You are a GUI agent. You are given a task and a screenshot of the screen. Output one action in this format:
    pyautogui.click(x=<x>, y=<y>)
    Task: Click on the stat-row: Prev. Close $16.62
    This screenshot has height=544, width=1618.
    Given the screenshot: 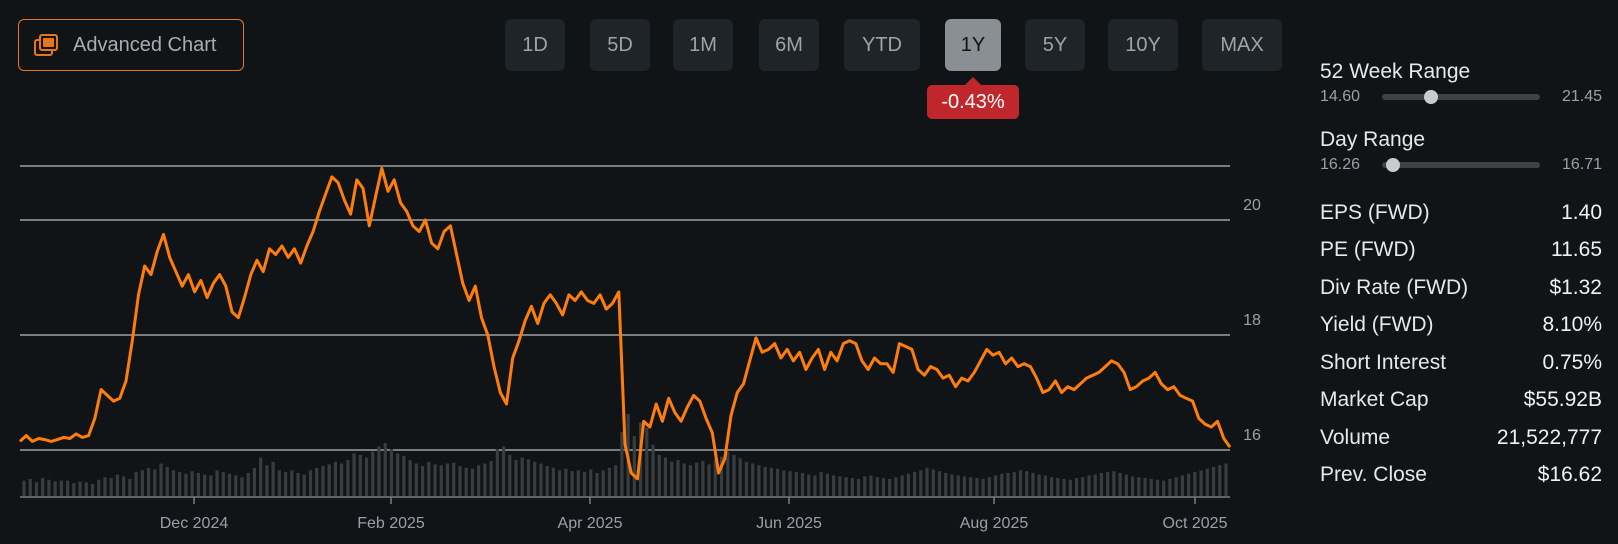 What is the action you would take?
    pyautogui.click(x=1461, y=476)
    